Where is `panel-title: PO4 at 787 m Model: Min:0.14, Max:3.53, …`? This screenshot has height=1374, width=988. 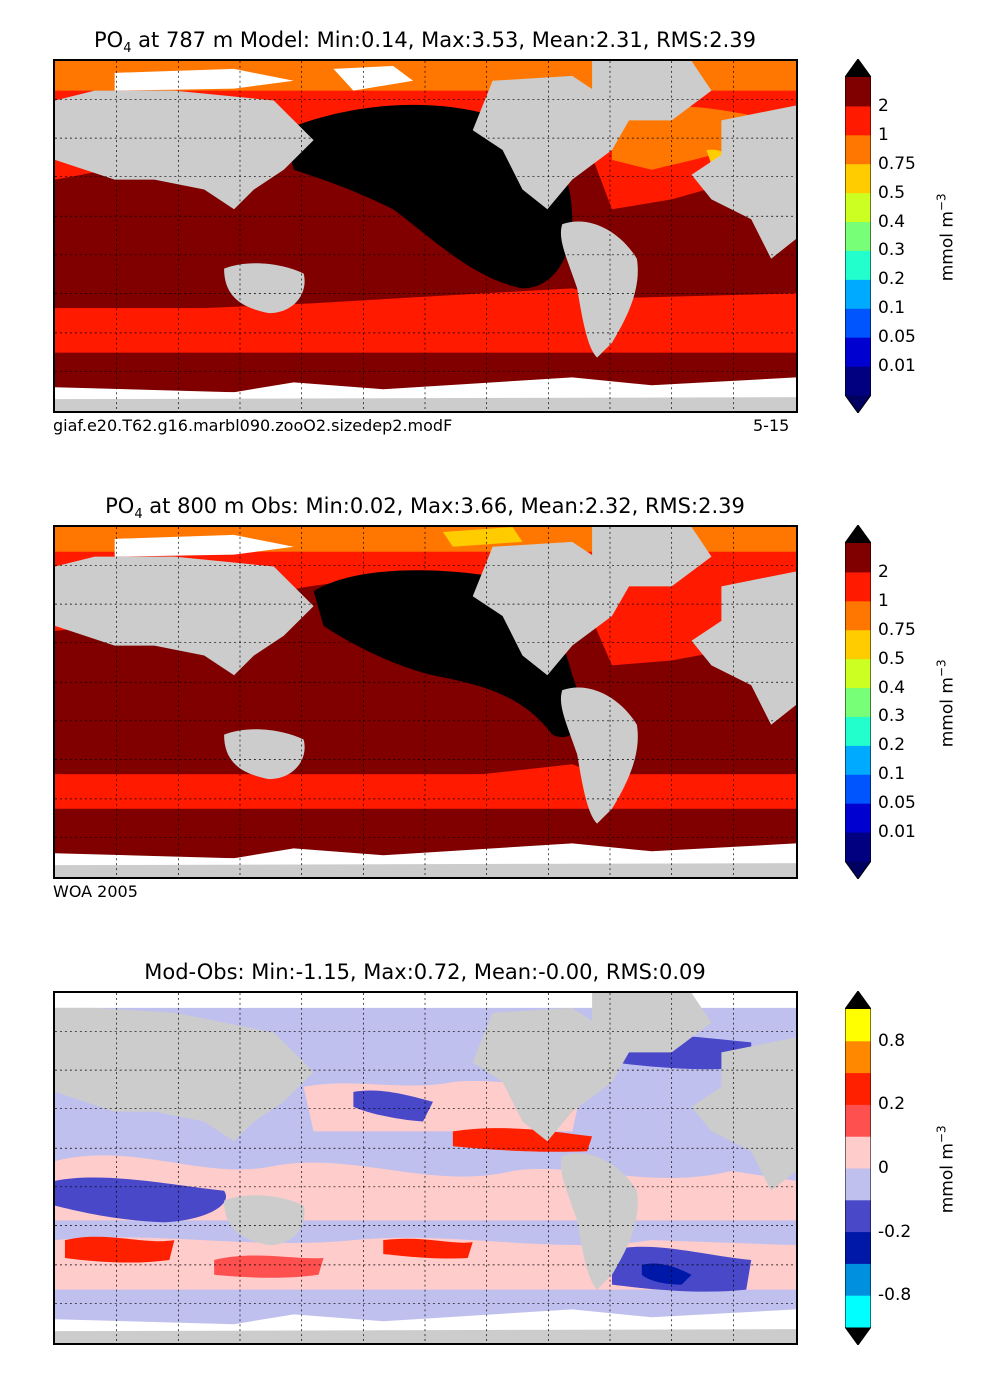
panel-title: PO4 at 787 m Model: Min:0.14, Max:3.53, … is located at coordinates (425, 42).